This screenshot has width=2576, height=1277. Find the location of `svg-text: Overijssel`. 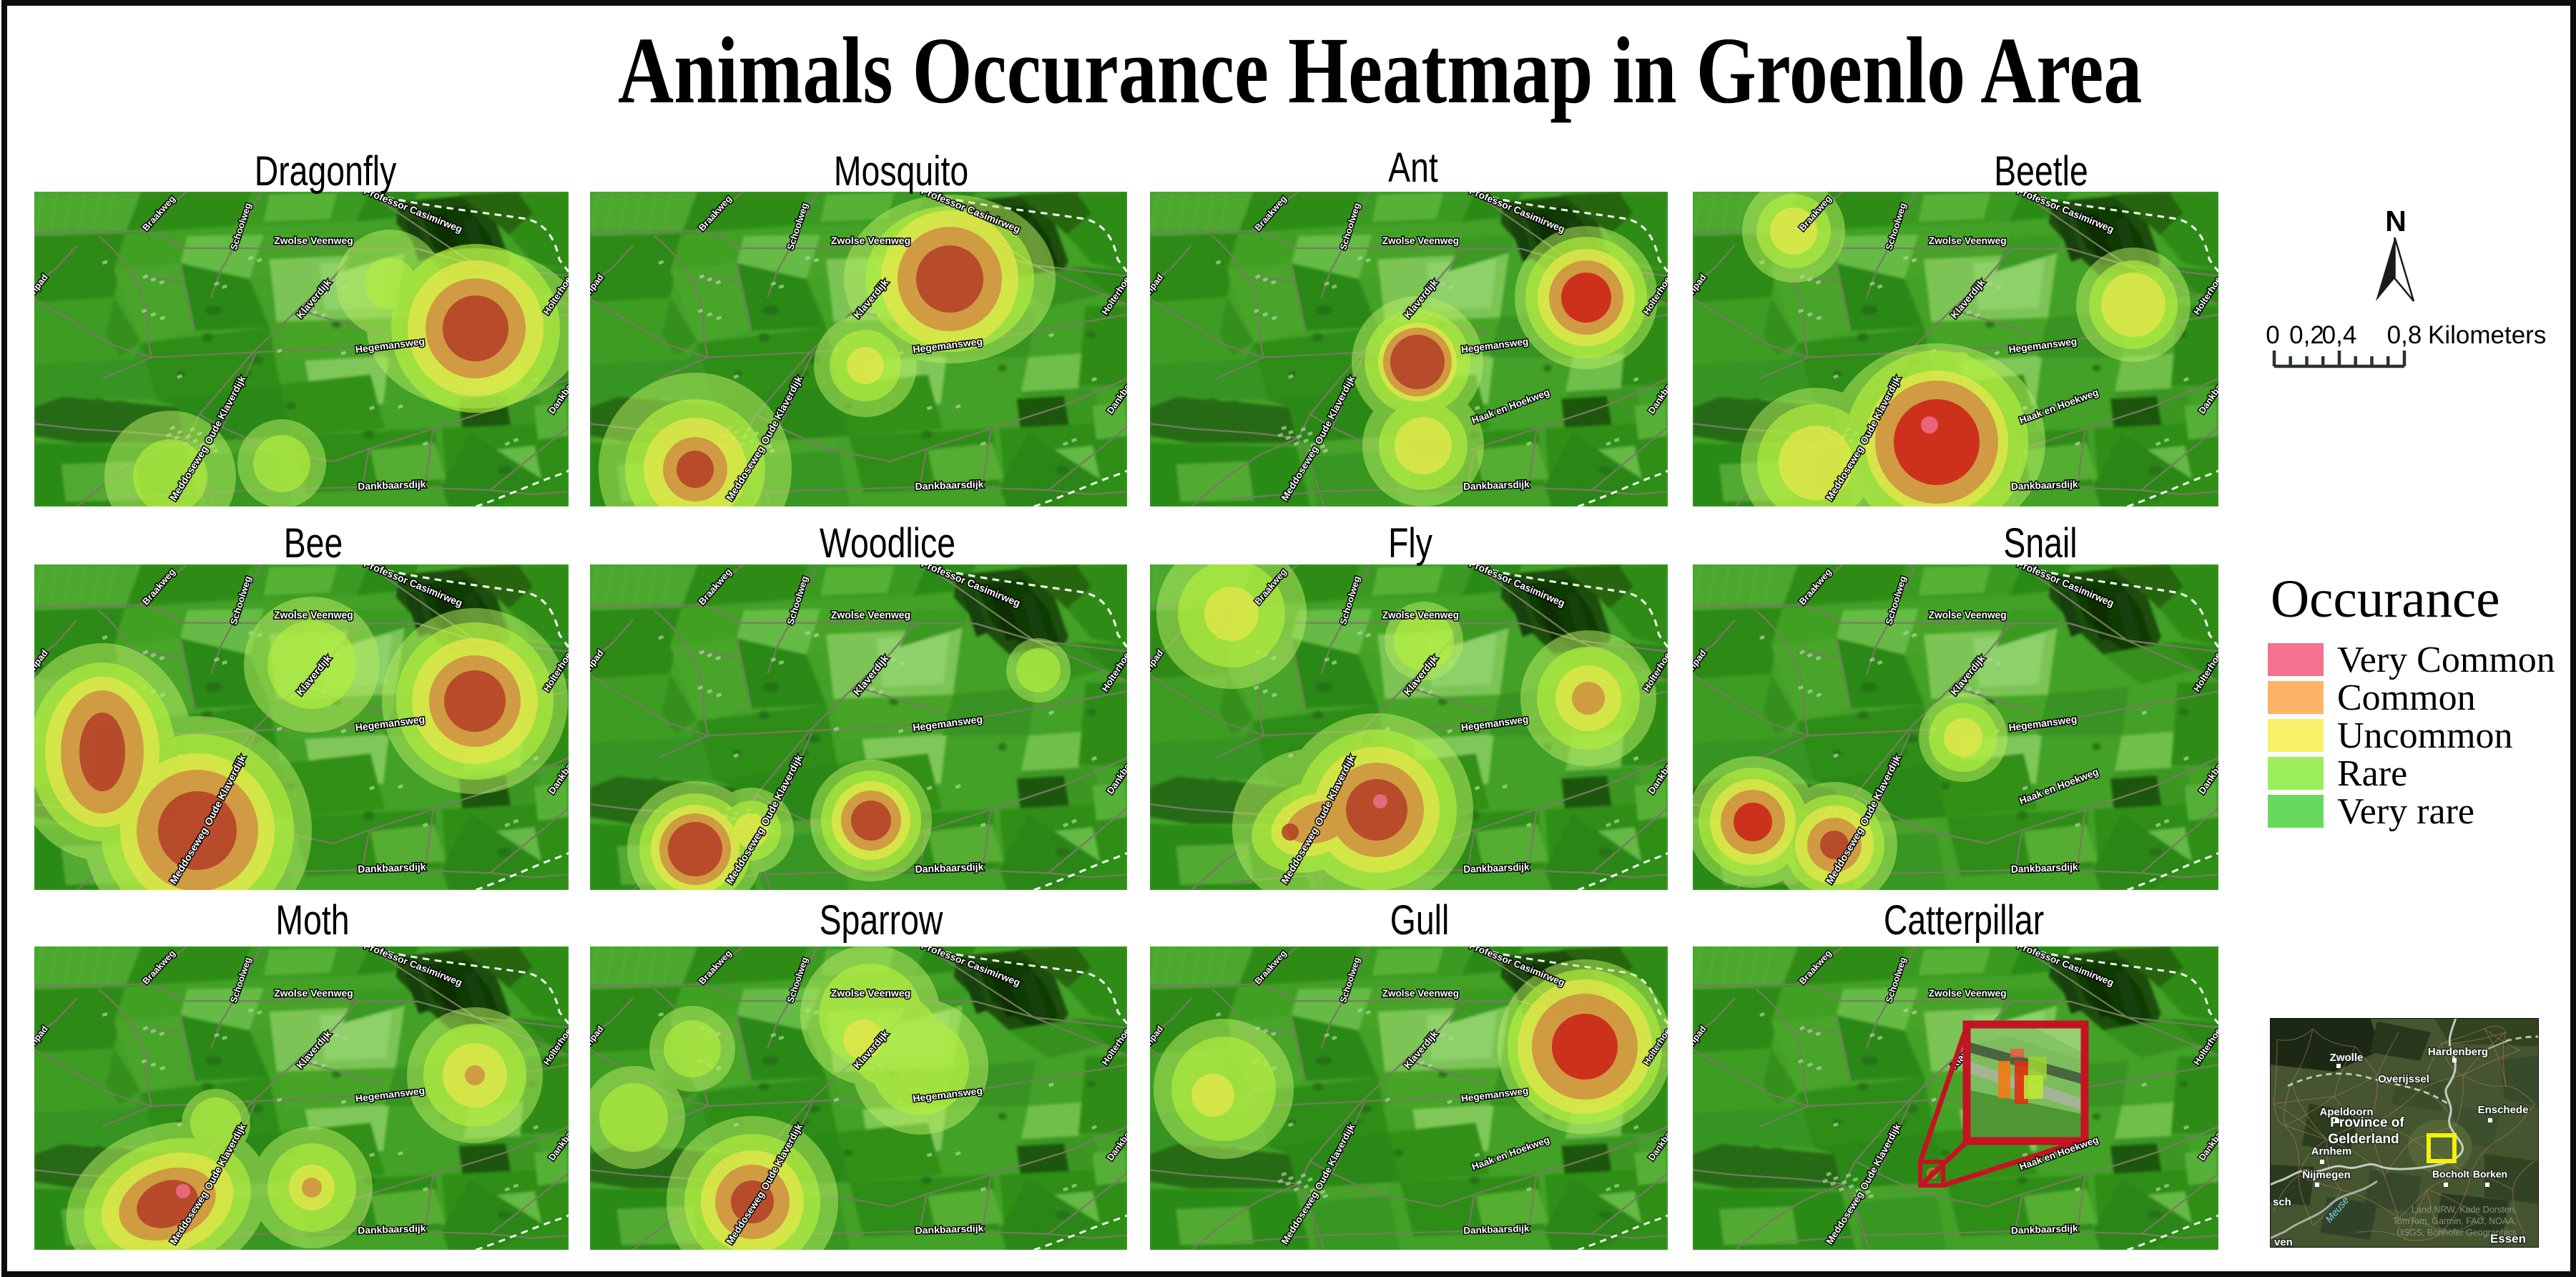

svg-text: Overijssel is located at coordinates (2404, 1079).